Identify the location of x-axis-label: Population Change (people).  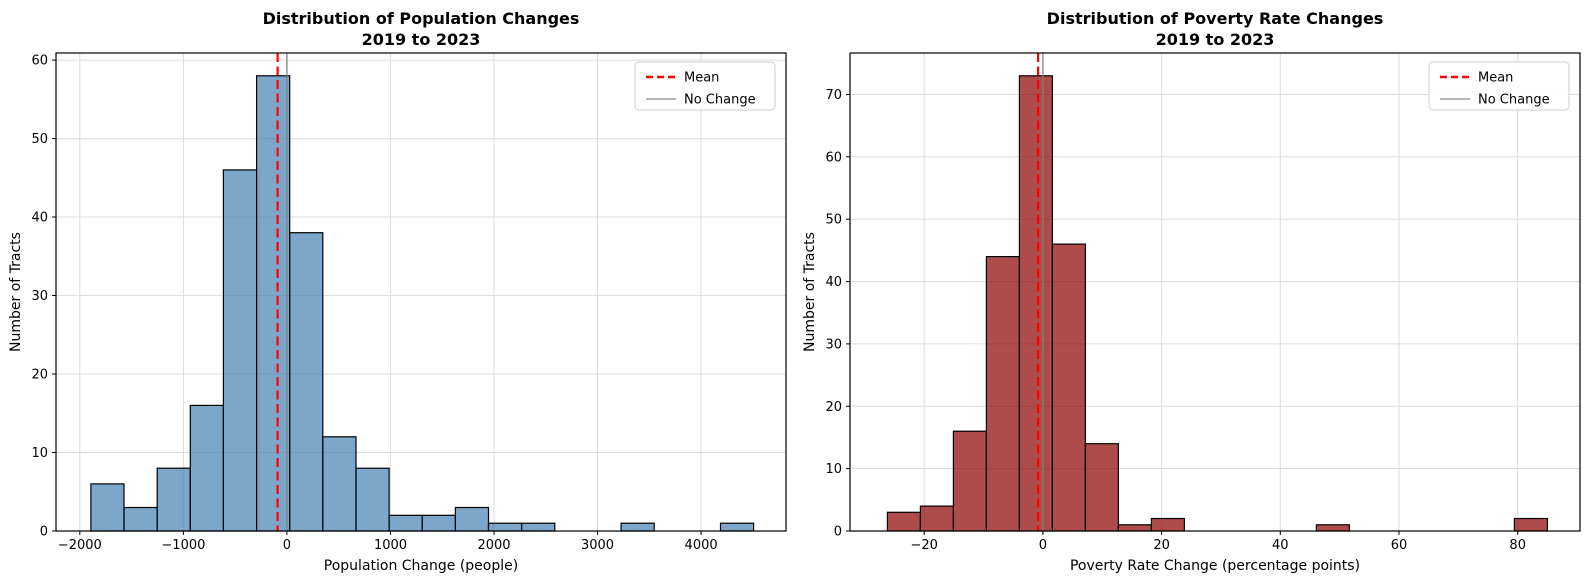
(421, 566).